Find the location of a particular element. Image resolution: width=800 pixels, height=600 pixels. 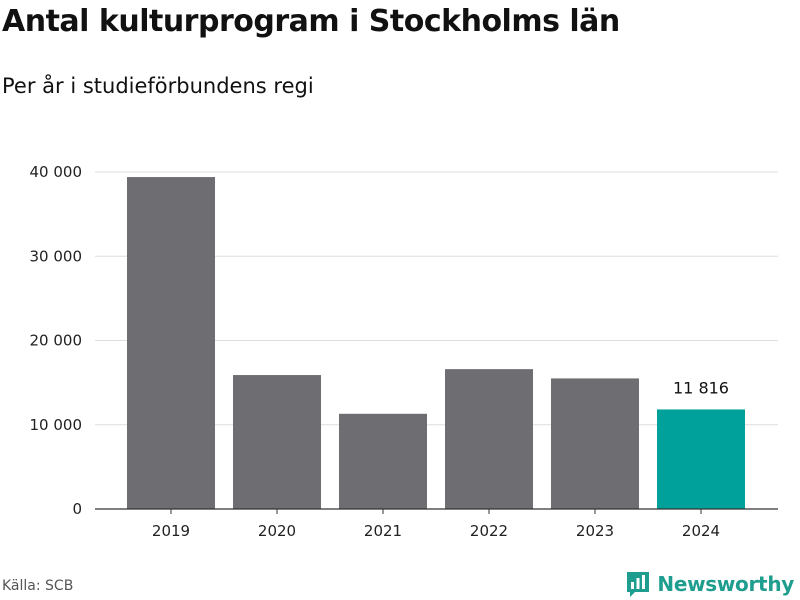

brand-logo: Newsworthy is located at coordinates (709, 584).